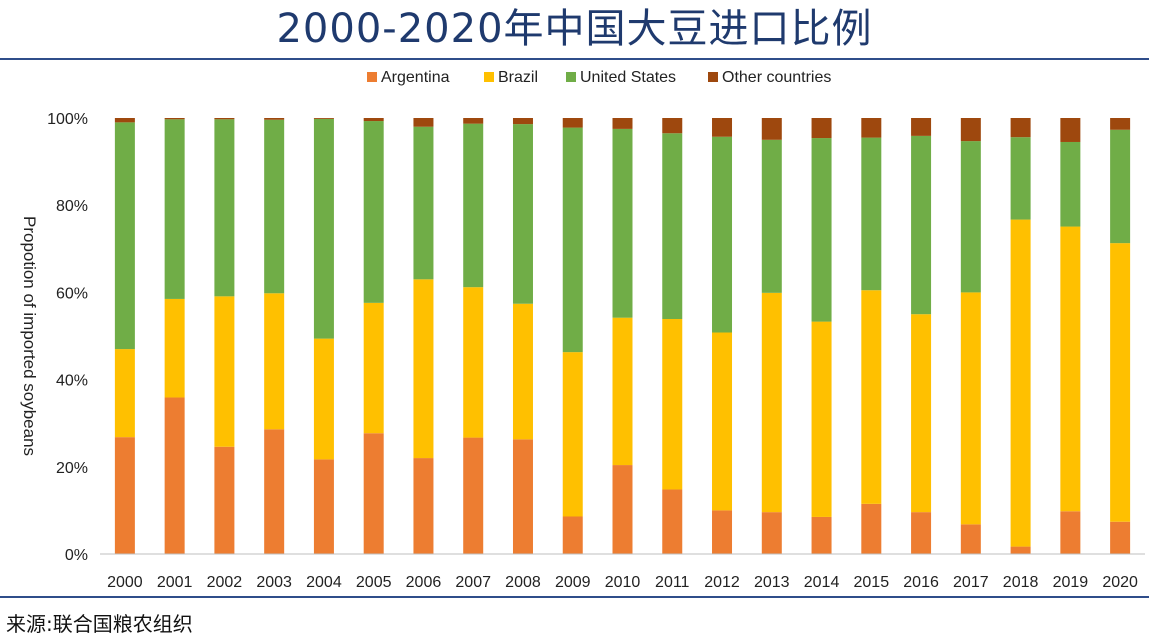 The width and height of the screenshot is (1149, 643). Describe the element at coordinates (1120, 582) in the screenshot. I see `x-tick-label: 2020` at that location.